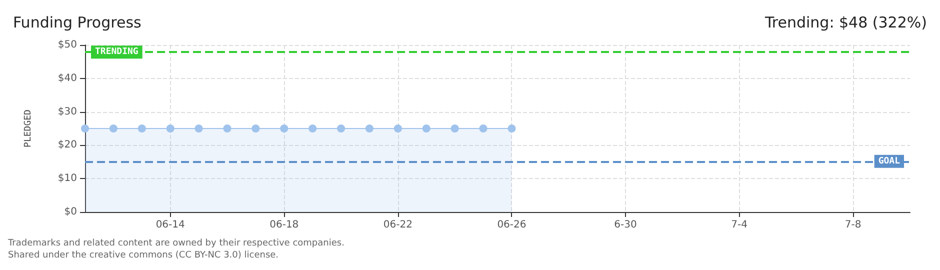  What do you see at coordinates (143, 255) in the screenshot?
I see `text: Shared under the creative commons (CC BY-NC 3.0) license.` at bounding box center [143, 255].